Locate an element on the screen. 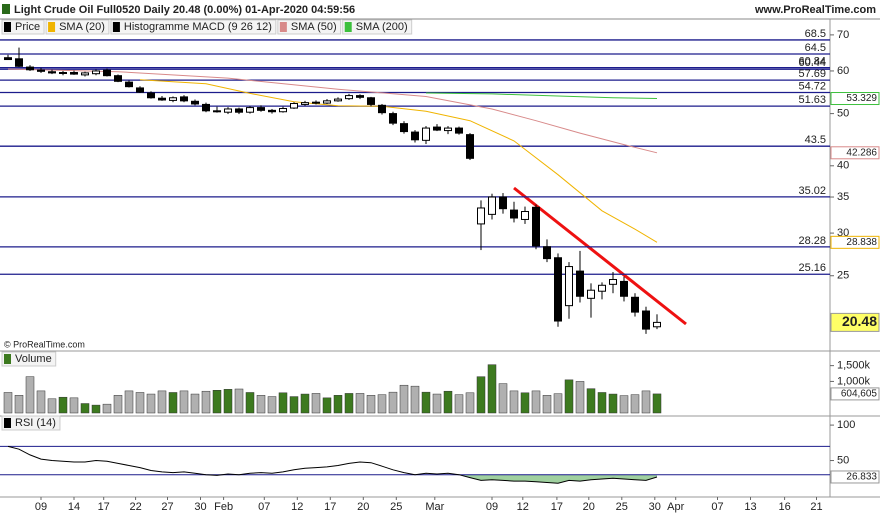  y-tick-label: 100 is located at coordinates (846, 425).